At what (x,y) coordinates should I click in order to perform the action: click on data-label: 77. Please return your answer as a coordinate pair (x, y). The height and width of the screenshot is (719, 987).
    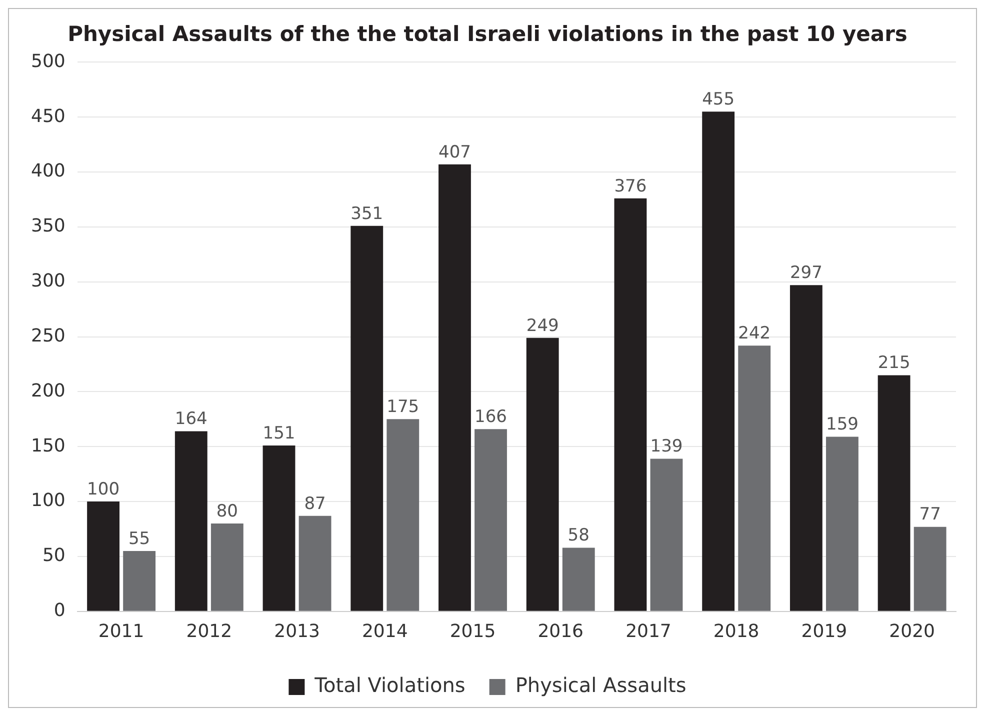
    Looking at the image, I should click on (930, 514).